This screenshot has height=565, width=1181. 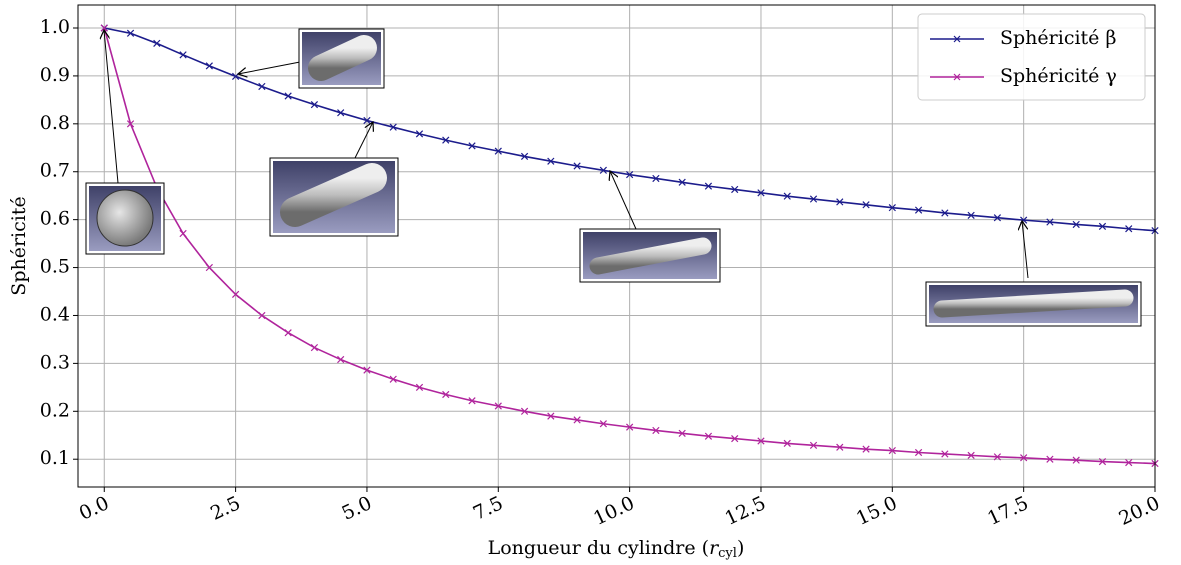 I want to click on legend-label: Sphéricité β, so click(x=1058, y=38).